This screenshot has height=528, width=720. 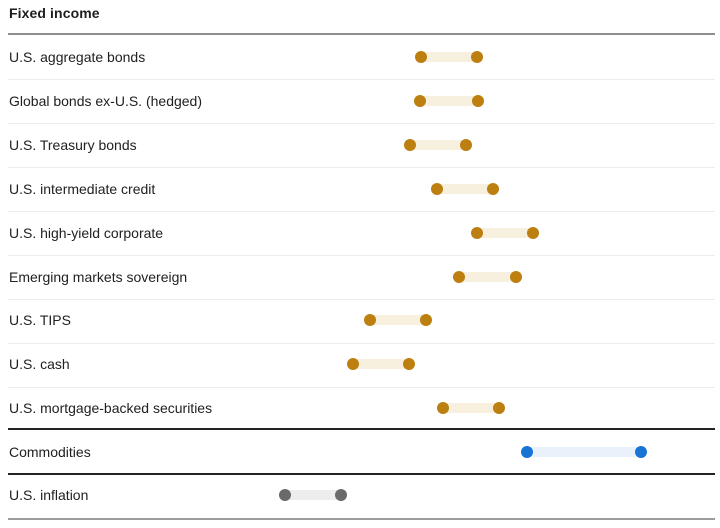 I want to click on asset-label: Global bonds ex-U.S. (hedged), so click(x=105, y=101).